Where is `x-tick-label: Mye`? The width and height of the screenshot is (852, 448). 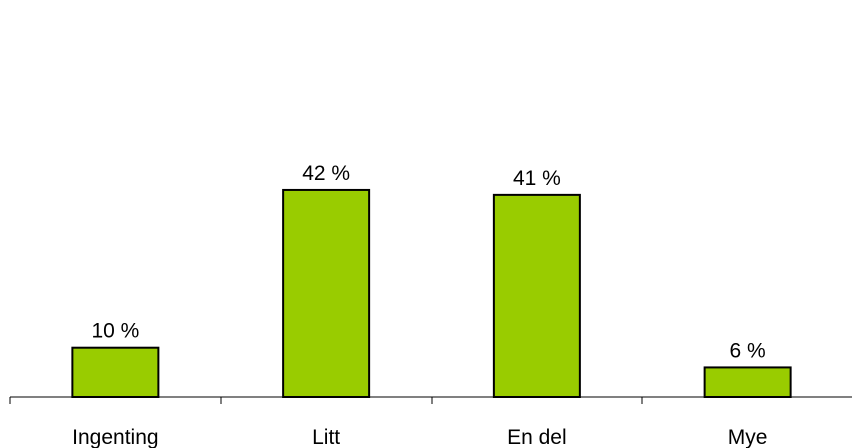
x-tick-label: Mye is located at coordinates (748, 437).